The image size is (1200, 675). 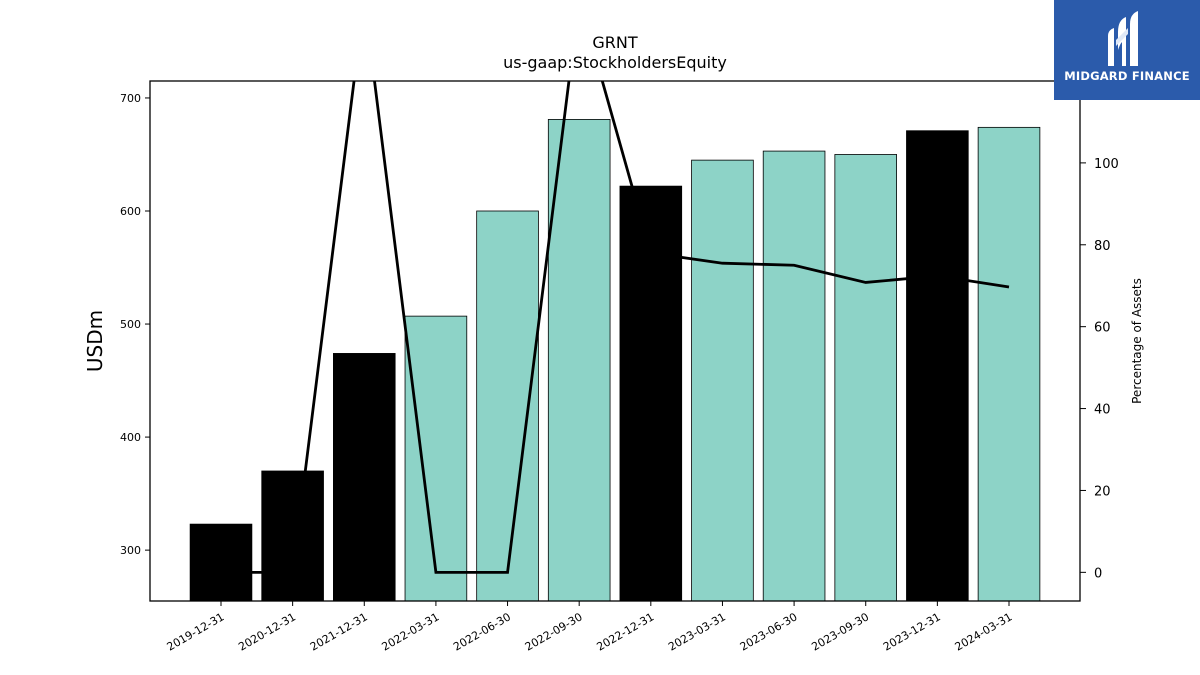 I want to click on x-tick-label: 2023-12-31, so click(x=912, y=631).